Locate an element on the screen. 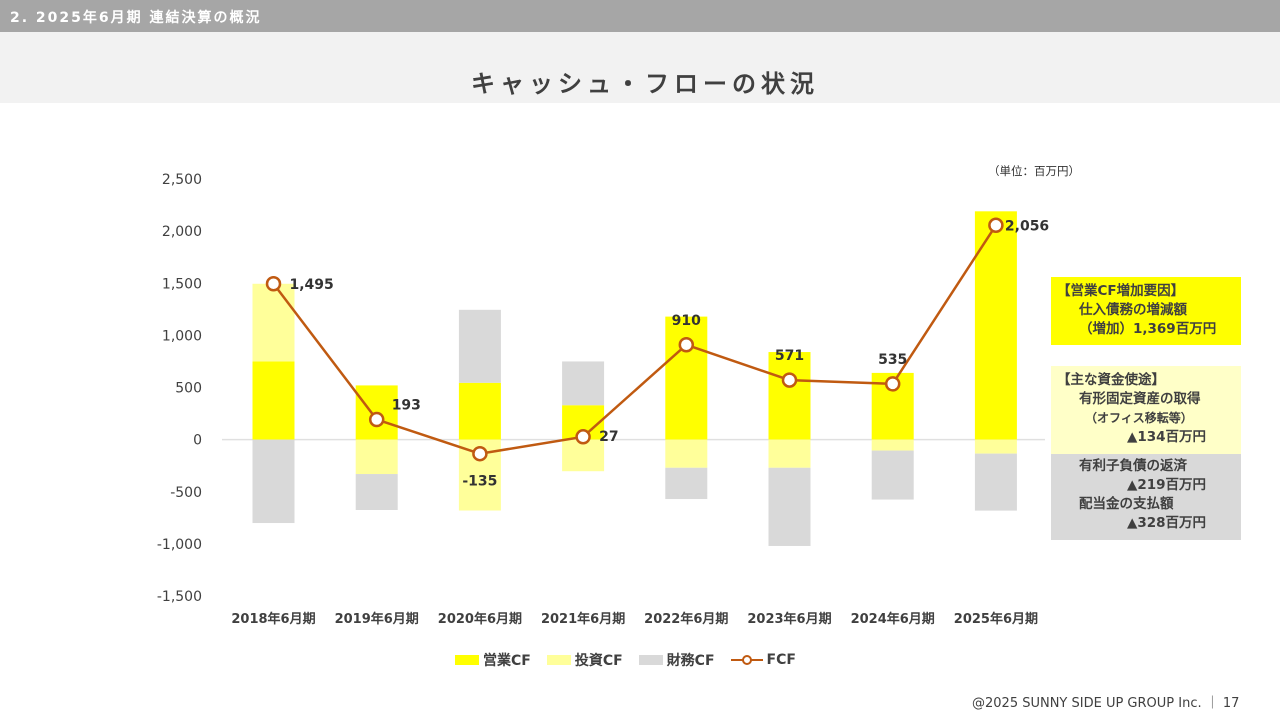  page-title: キャッシュ・フローの状況 is located at coordinates (645, 84).